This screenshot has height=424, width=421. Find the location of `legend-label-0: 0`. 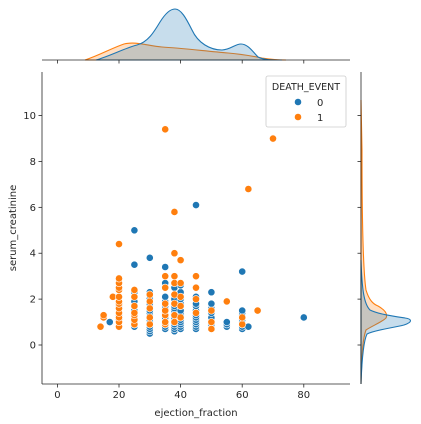

legend-label-0: 0 is located at coordinates (320, 103).